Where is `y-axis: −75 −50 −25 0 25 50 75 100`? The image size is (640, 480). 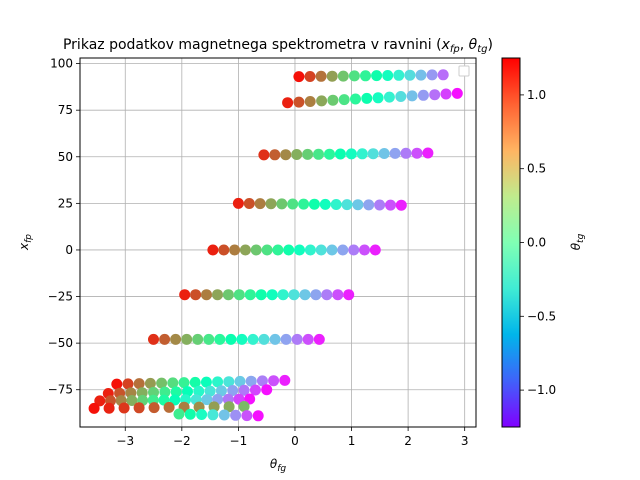
y-axis: −75 −50 −25 0 25 50 75 100 is located at coordinates (64, 227).